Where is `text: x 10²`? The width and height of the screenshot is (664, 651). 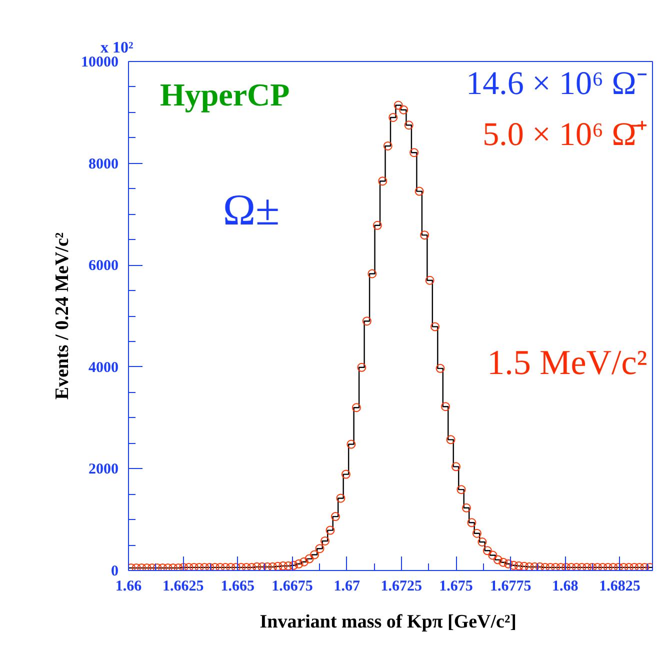 text: x 10² is located at coordinates (117, 48).